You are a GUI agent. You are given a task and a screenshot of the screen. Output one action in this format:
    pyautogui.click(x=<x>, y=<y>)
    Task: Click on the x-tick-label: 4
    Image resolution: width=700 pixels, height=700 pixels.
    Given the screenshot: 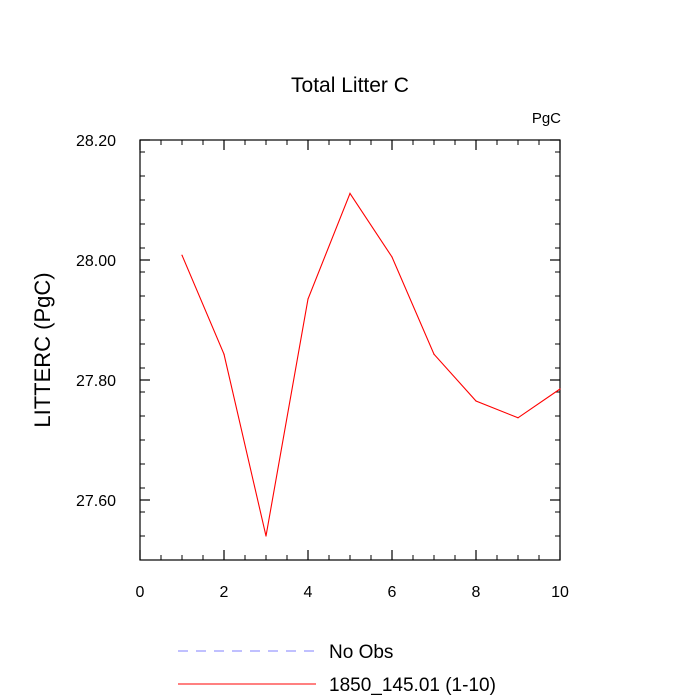 What is the action you would take?
    pyautogui.click(x=308, y=592)
    